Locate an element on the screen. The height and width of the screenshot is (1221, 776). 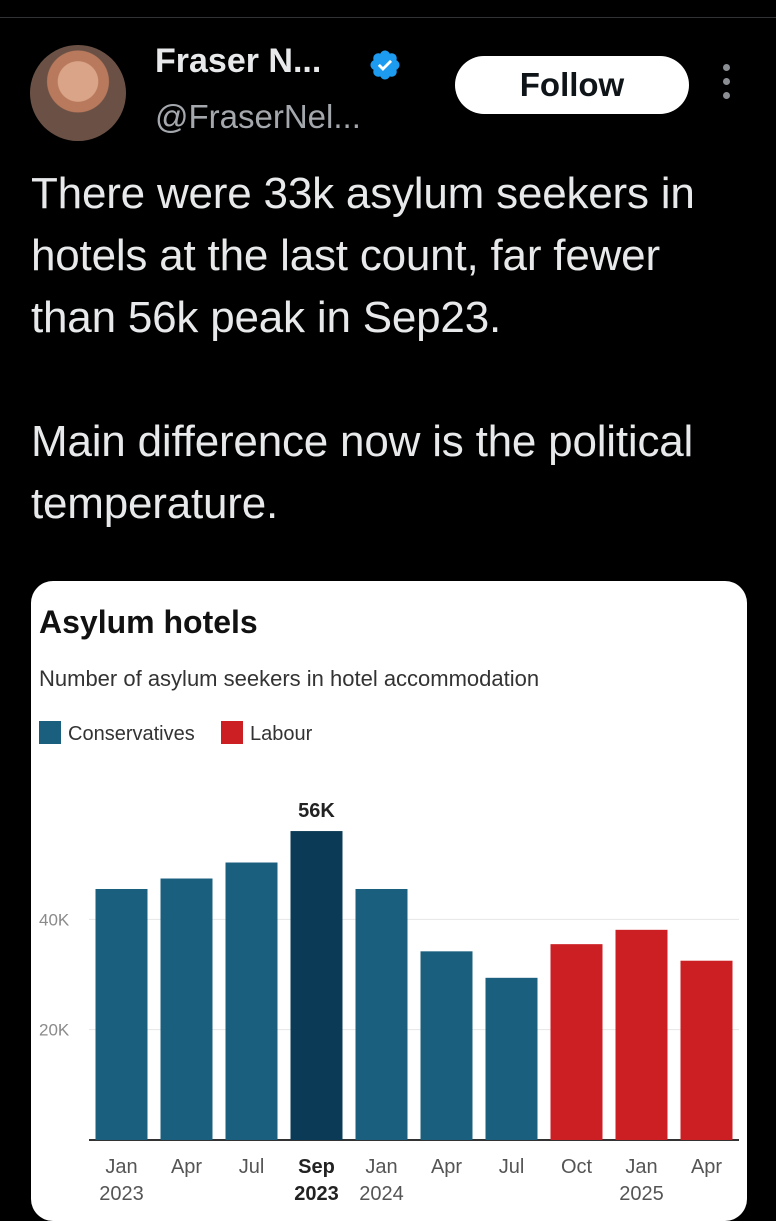
legend-label-conservatives: Conservatives is located at coordinates (131, 734).